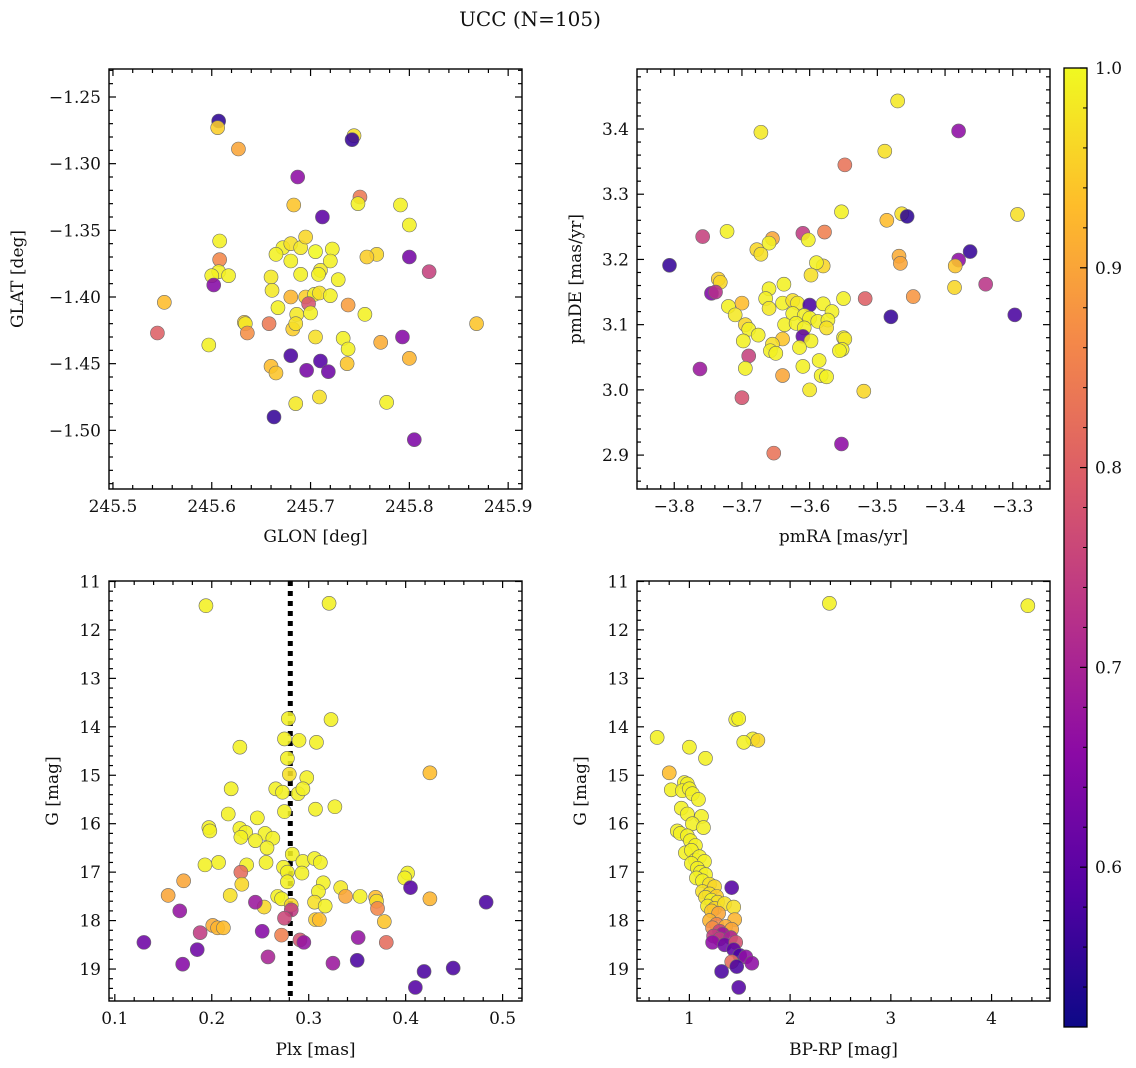 This screenshot has width=1136, height=1068. What do you see at coordinates (75, 365) in the screenshot?
I see `y-tick-label: −1.45` at bounding box center [75, 365].